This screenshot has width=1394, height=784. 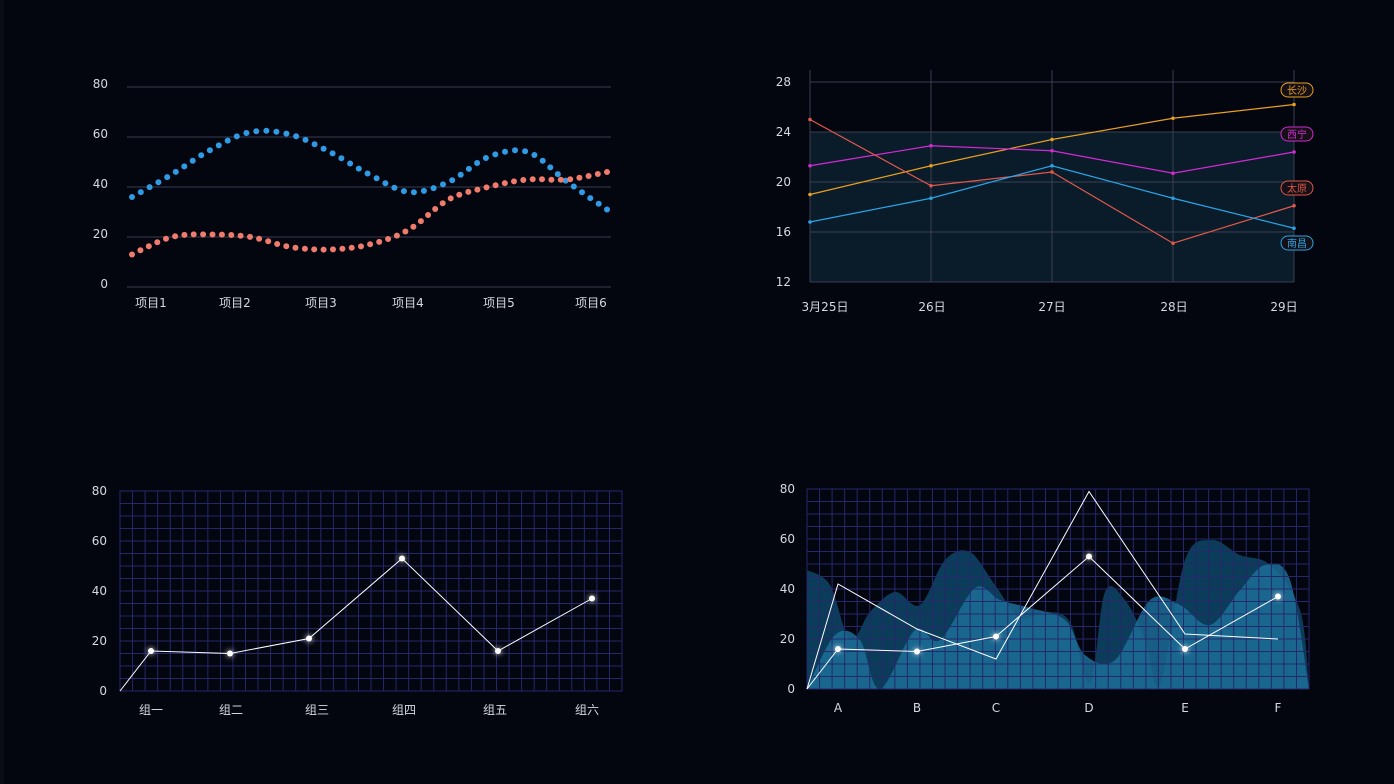 What do you see at coordinates (235, 303) in the screenshot?
I see `x-tick-label: 项目2` at bounding box center [235, 303].